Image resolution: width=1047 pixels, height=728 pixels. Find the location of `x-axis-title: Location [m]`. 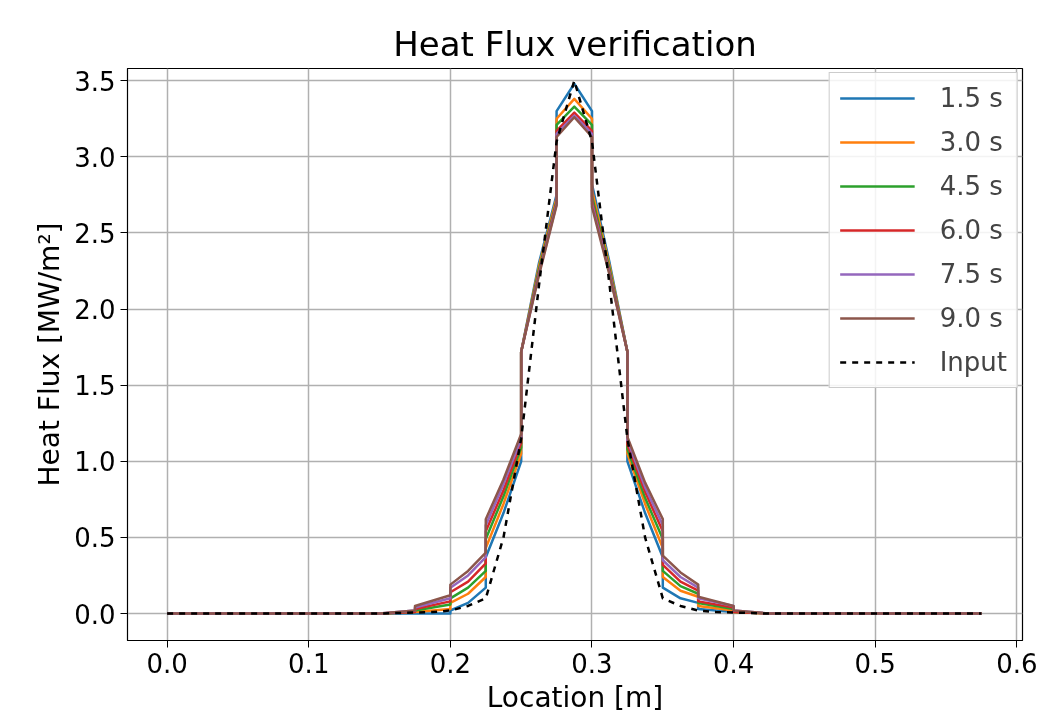

x-axis-title: Location [m] is located at coordinates (575, 697).